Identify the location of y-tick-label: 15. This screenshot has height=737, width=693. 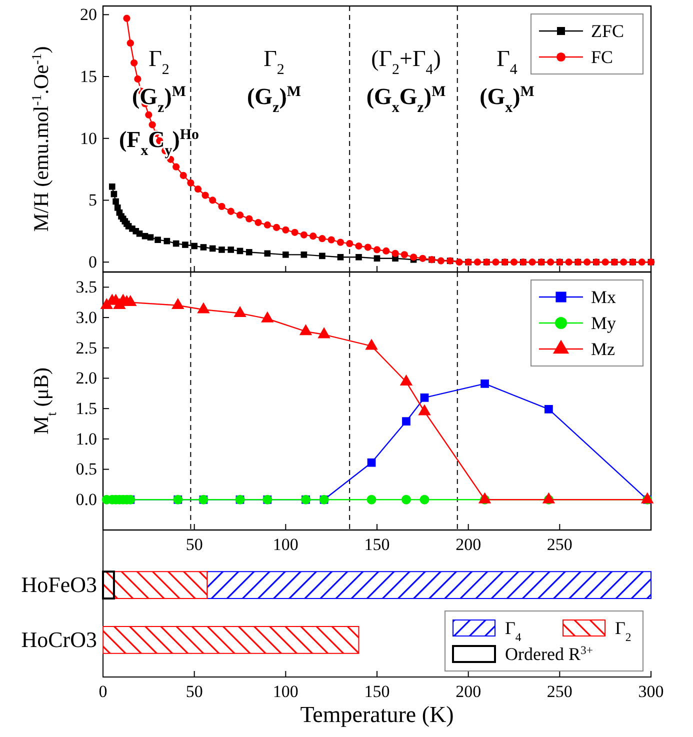
(88, 76).